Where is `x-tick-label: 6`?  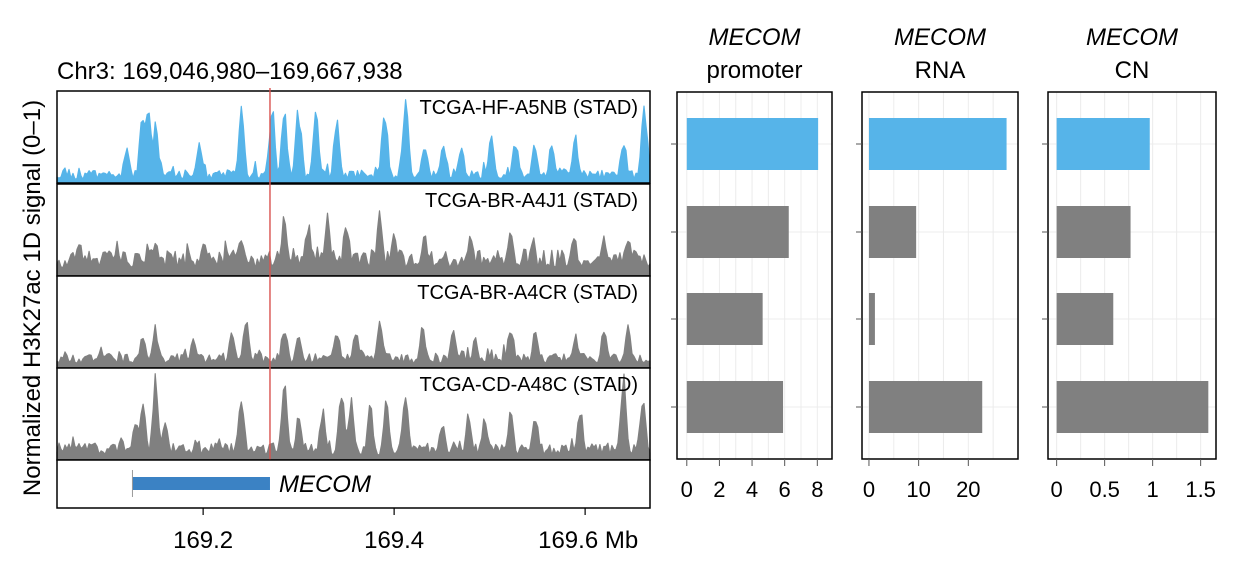
x-tick-label: 6 is located at coordinates (785, 489).